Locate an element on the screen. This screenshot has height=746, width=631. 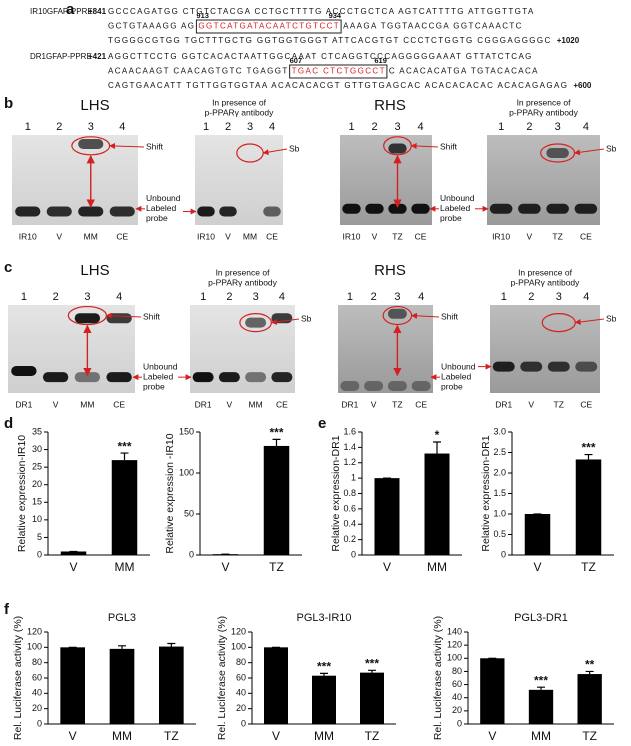
y-tick-label: 2.5 is located at coordinates (499, 452).